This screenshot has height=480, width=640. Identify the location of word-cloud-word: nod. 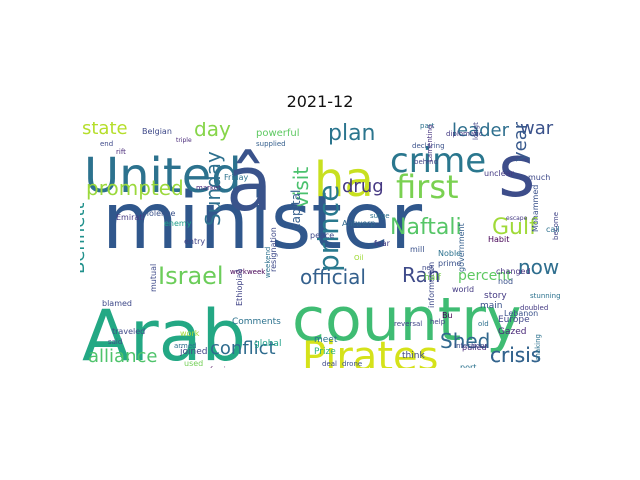
(505, 281).